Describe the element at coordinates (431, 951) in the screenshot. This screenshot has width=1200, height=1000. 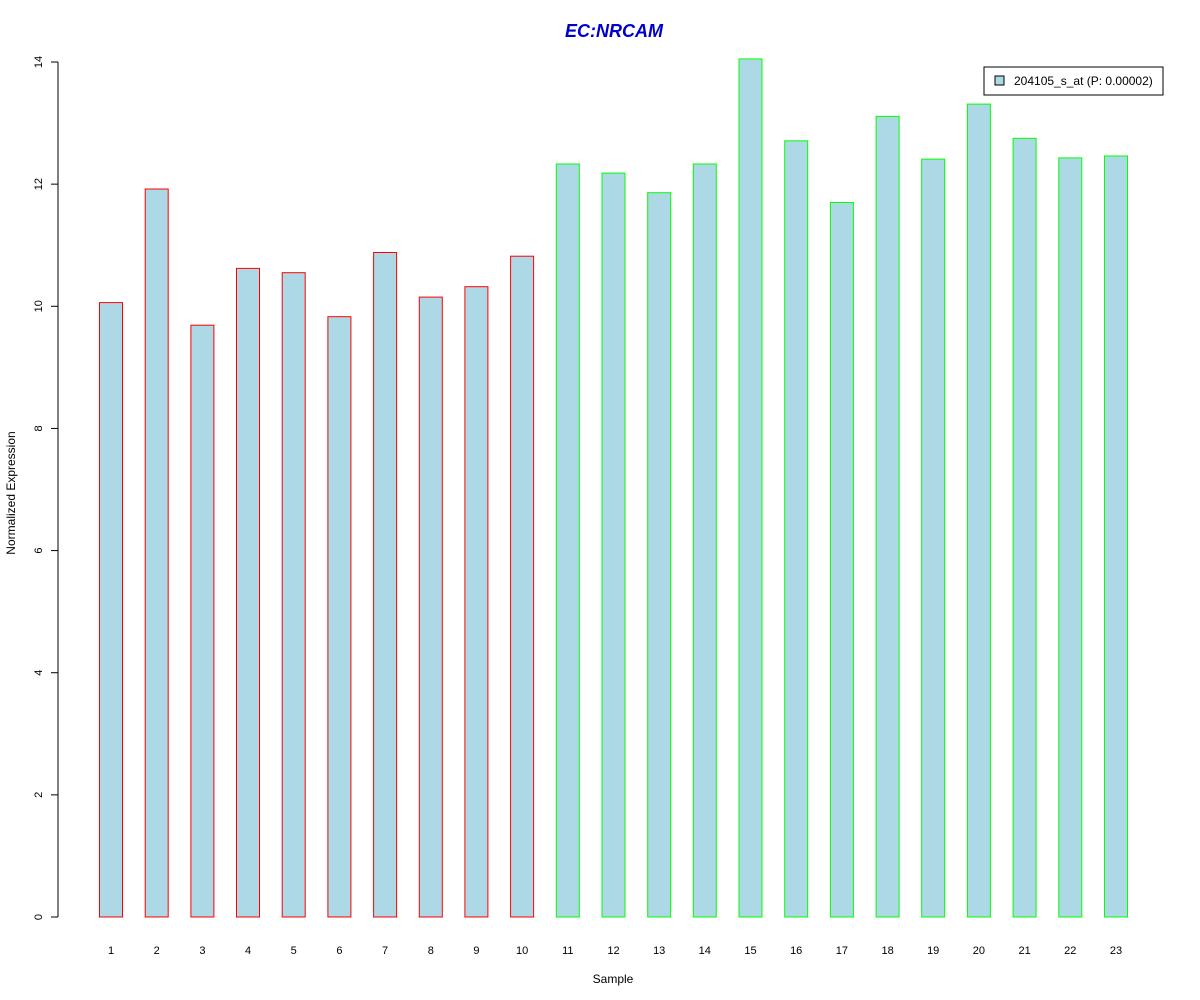
I see `x-tick-label: 8` at that location.